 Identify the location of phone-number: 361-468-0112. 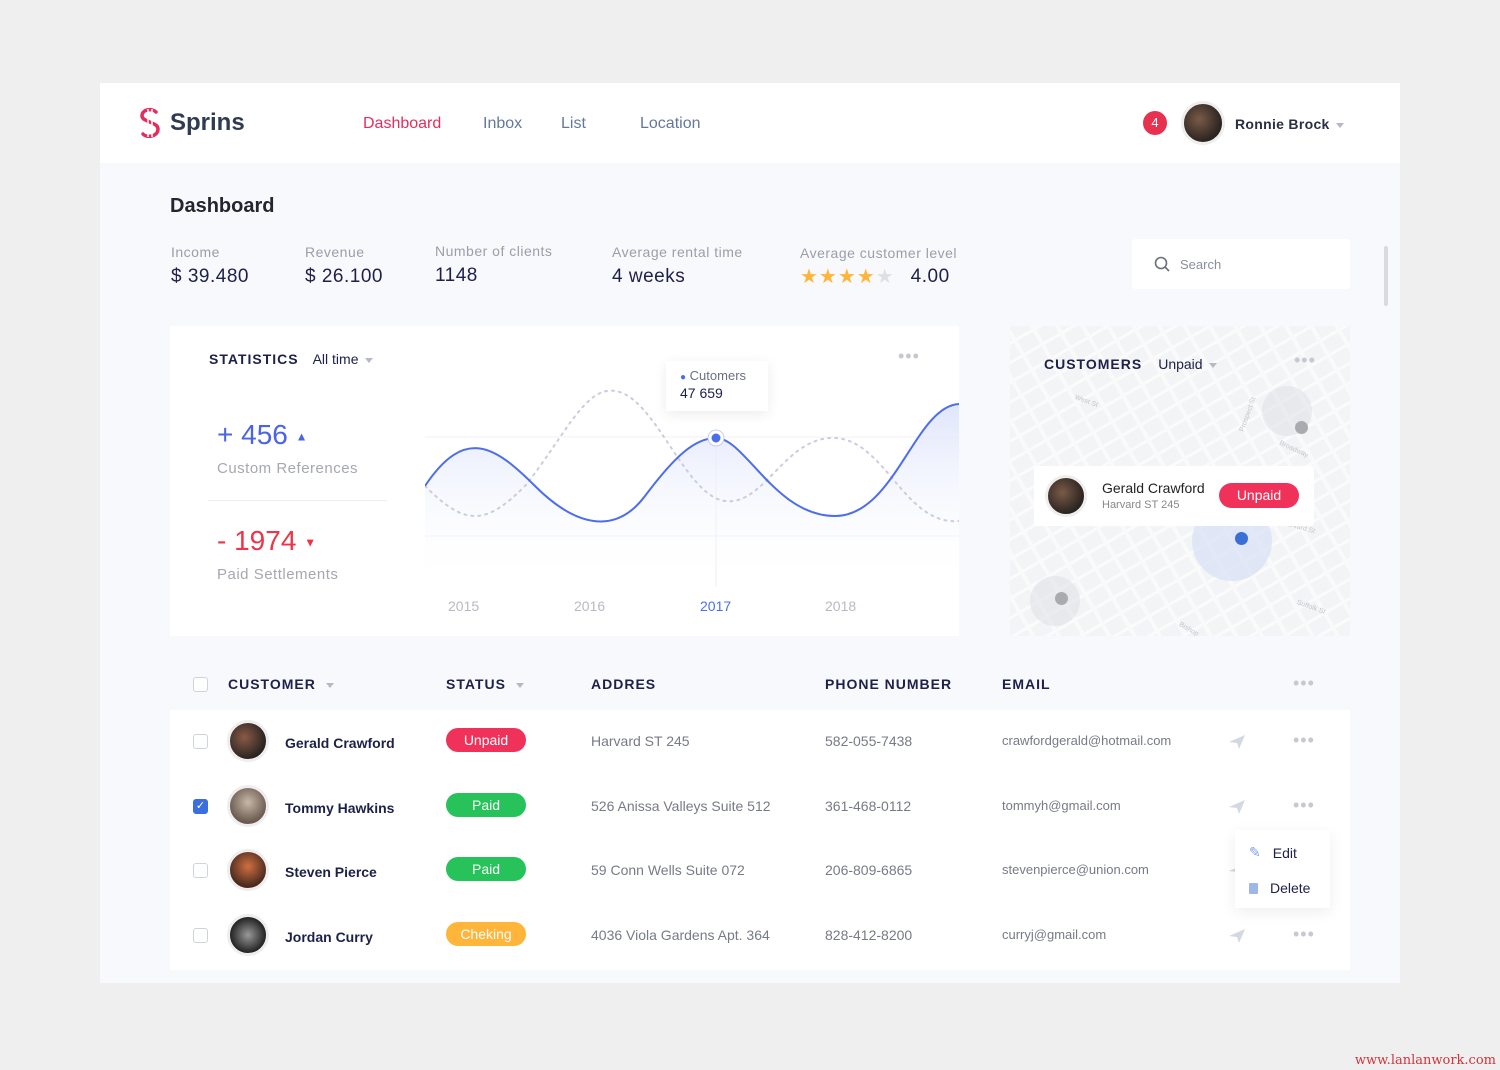
(868, 806).